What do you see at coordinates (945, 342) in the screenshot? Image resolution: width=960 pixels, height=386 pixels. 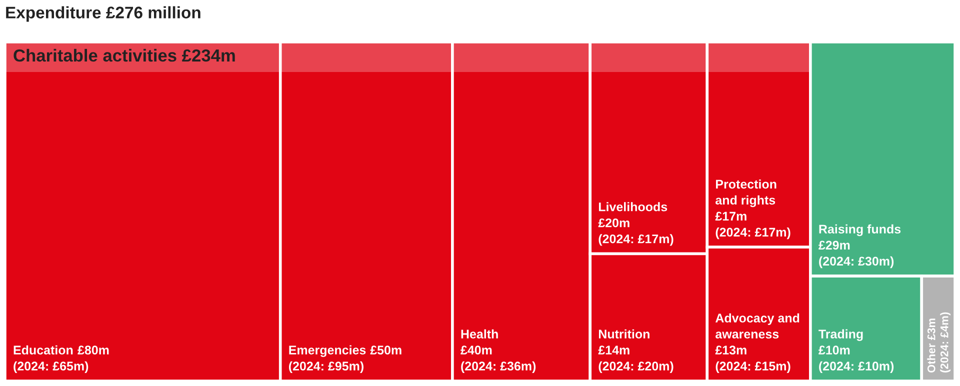 I see `text: (2024: £4m)` at bounding box center [945, 342].